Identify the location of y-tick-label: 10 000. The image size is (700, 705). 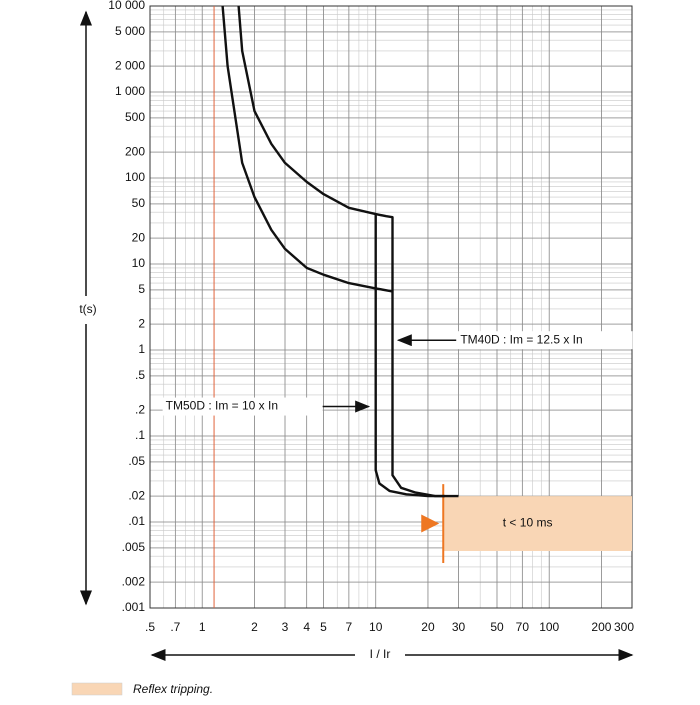
(126, 6).